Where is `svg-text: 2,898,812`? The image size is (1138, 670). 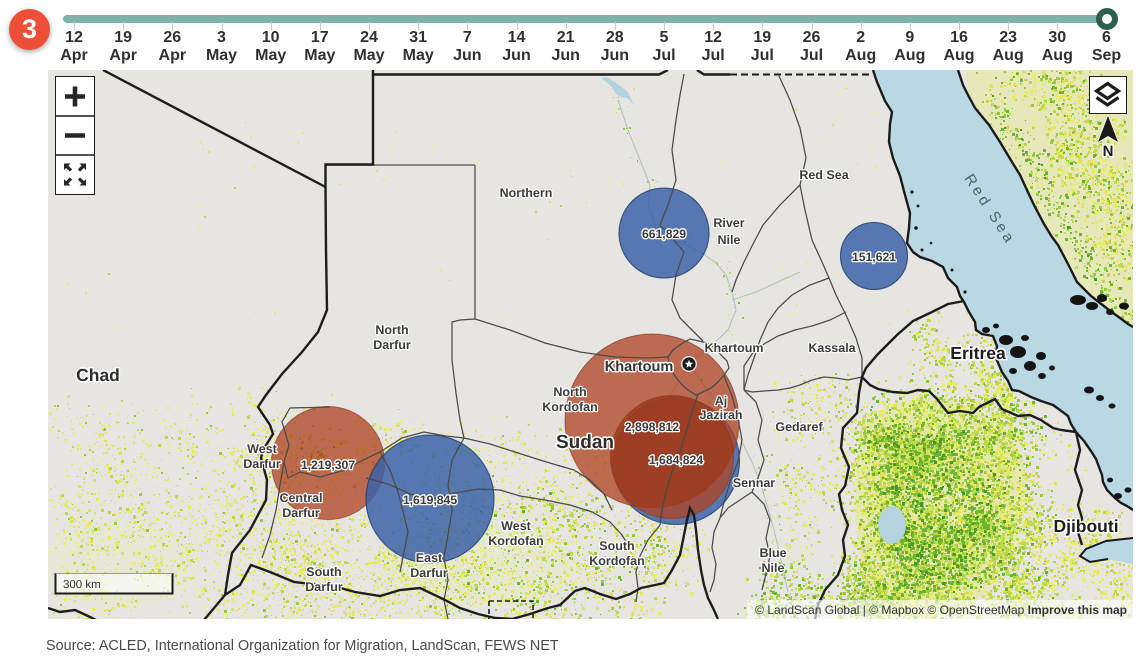
svg-text: 2,898,812 is located at coordinates (652, 427).